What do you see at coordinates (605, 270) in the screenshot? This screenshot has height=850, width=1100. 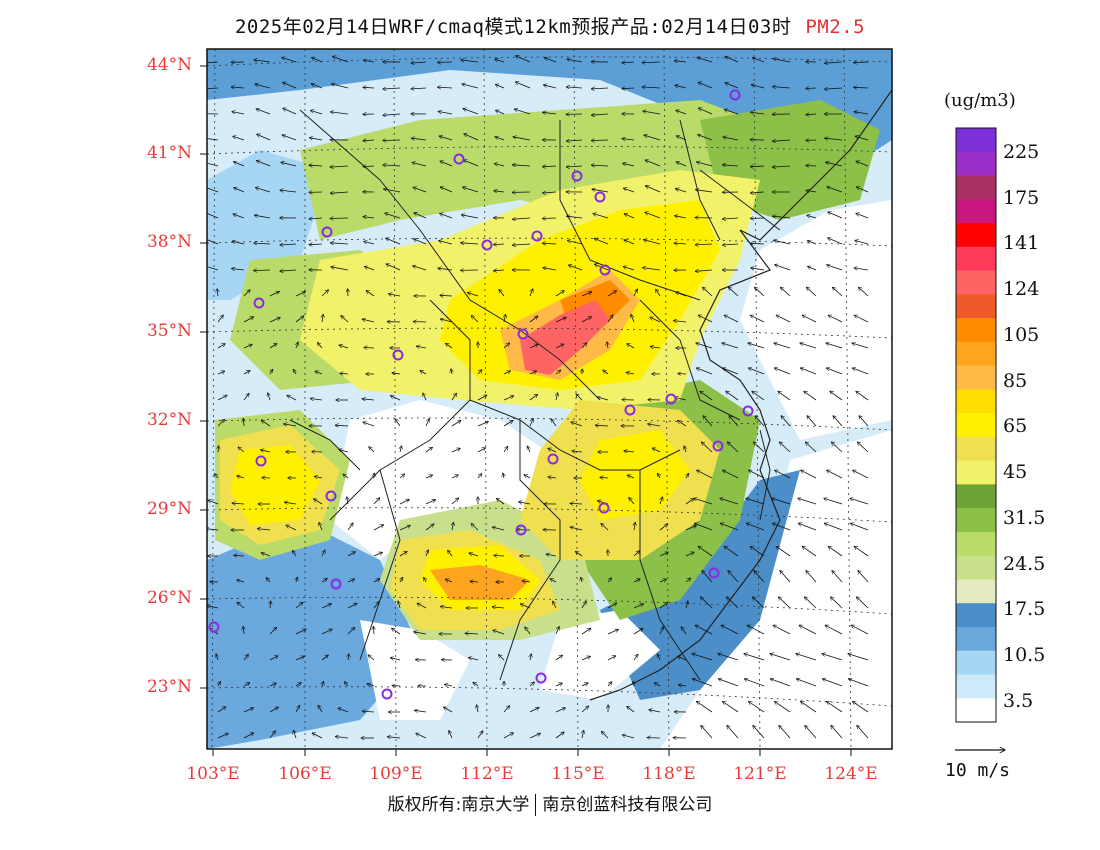 I see `city-marker` at bounding box center [605, 270].